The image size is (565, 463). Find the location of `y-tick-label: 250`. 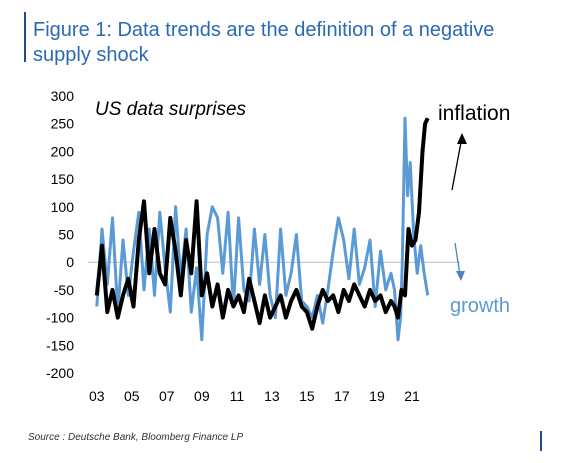

y-tick-label: 250 is located at coordinates (63, 124).